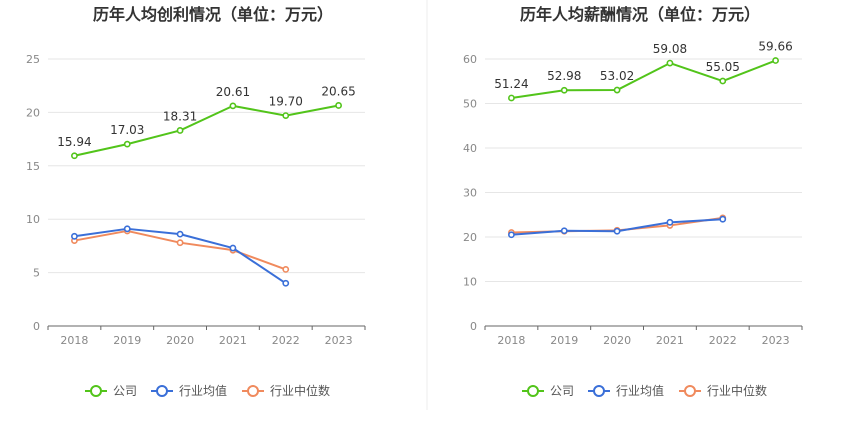 The height and width of the screenshot is (437, 850). What do you see at coordinates (33, 59) in the screenshot?
I see `y-tick-label: 25` at bounding box center [33, 59].